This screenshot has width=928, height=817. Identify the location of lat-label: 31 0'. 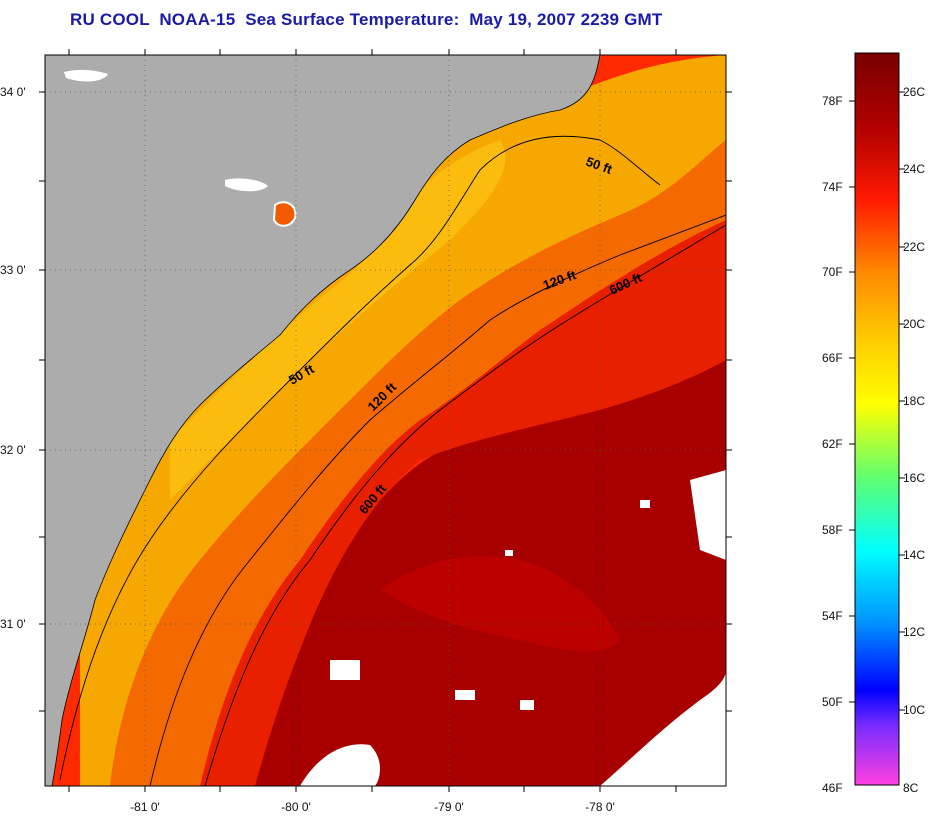
(13, 624).